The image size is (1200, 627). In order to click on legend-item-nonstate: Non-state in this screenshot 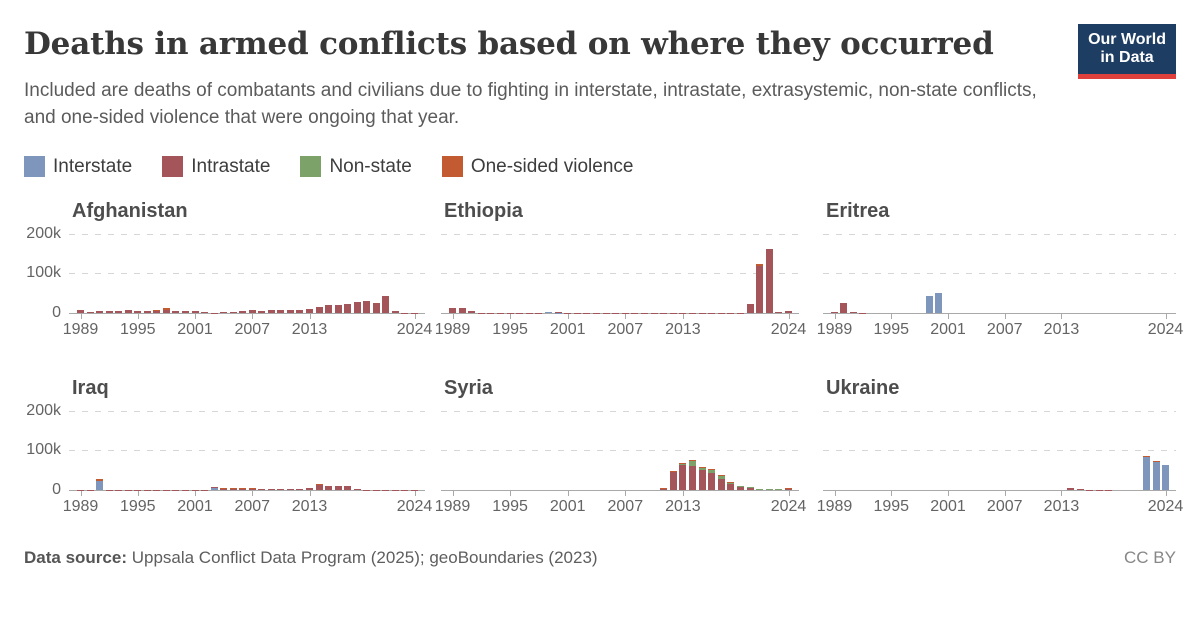, I will do `click(356, 167)`.